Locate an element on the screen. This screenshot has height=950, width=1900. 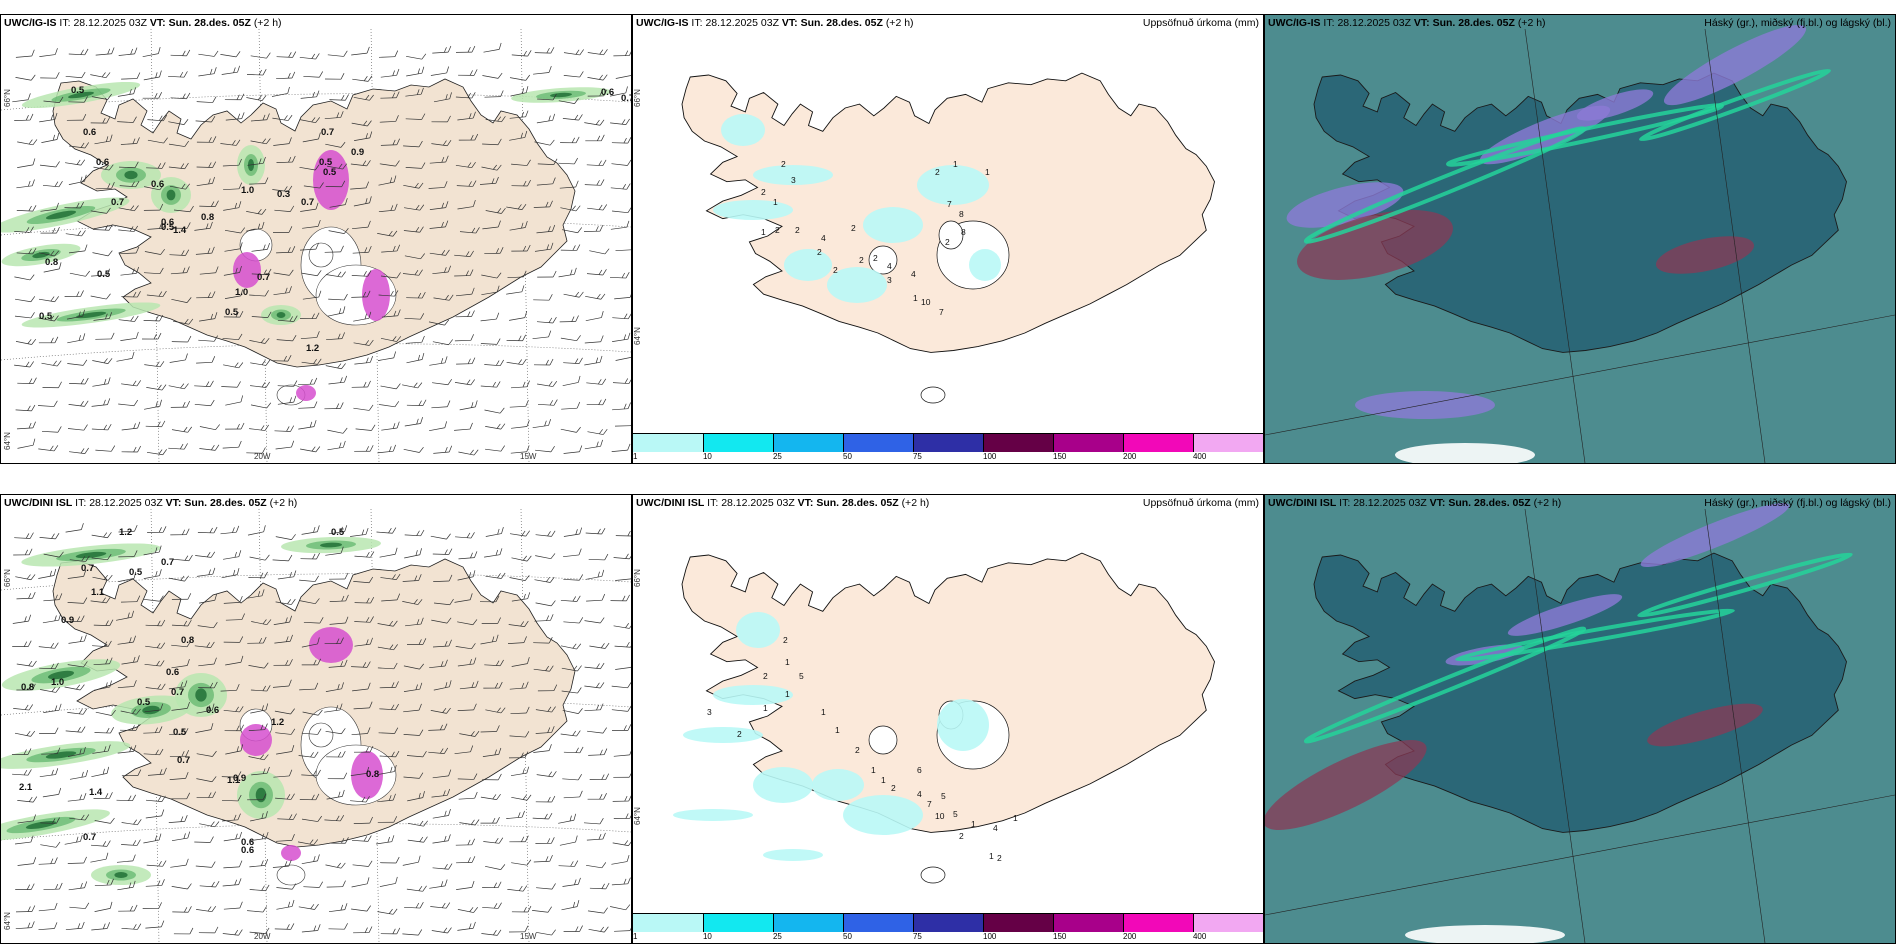
precip-value-label: 8 is located at coordinates (963, 232).